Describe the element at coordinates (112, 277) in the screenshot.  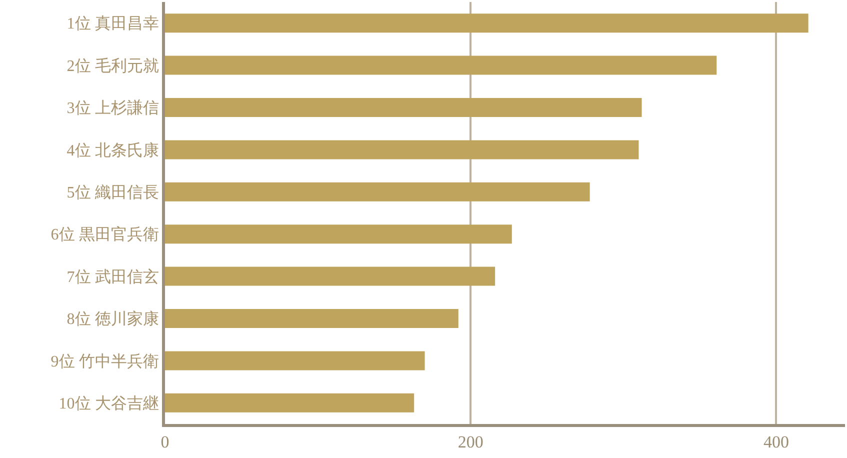
I see `y-tick-label: 7位 武田信玄` at that location.